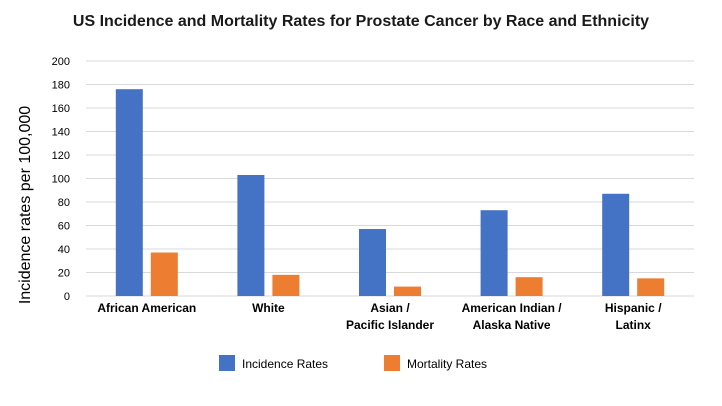  I want to click on x-tick-label: Asian /, so click(390, 308).